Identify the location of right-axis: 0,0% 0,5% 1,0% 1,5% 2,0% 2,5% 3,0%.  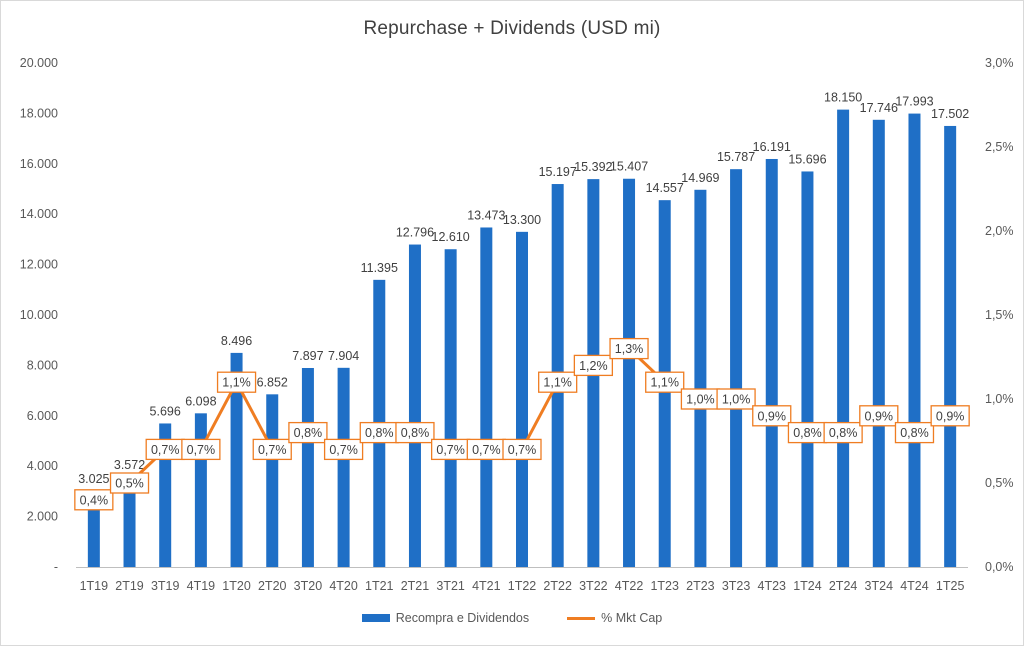
(999, 315).